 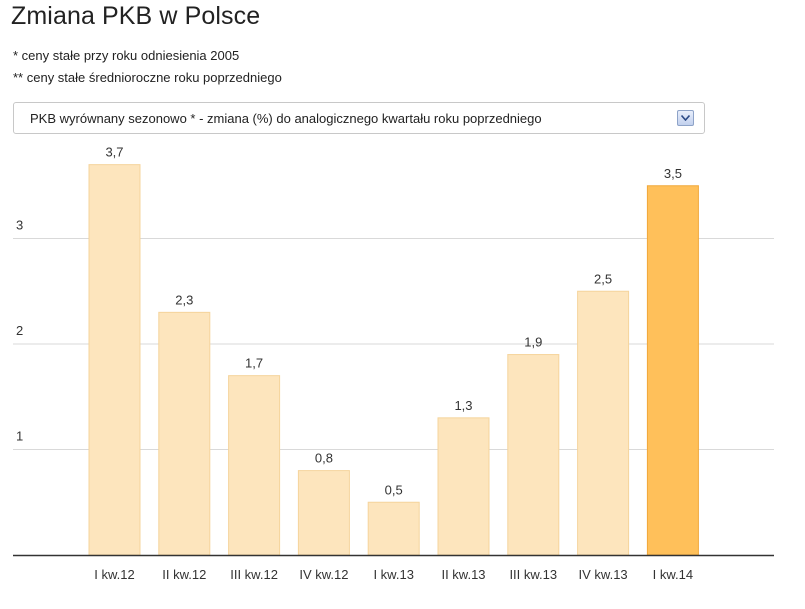 I want to click on bar-value-label: 0,8, so click(x=324, y=458).